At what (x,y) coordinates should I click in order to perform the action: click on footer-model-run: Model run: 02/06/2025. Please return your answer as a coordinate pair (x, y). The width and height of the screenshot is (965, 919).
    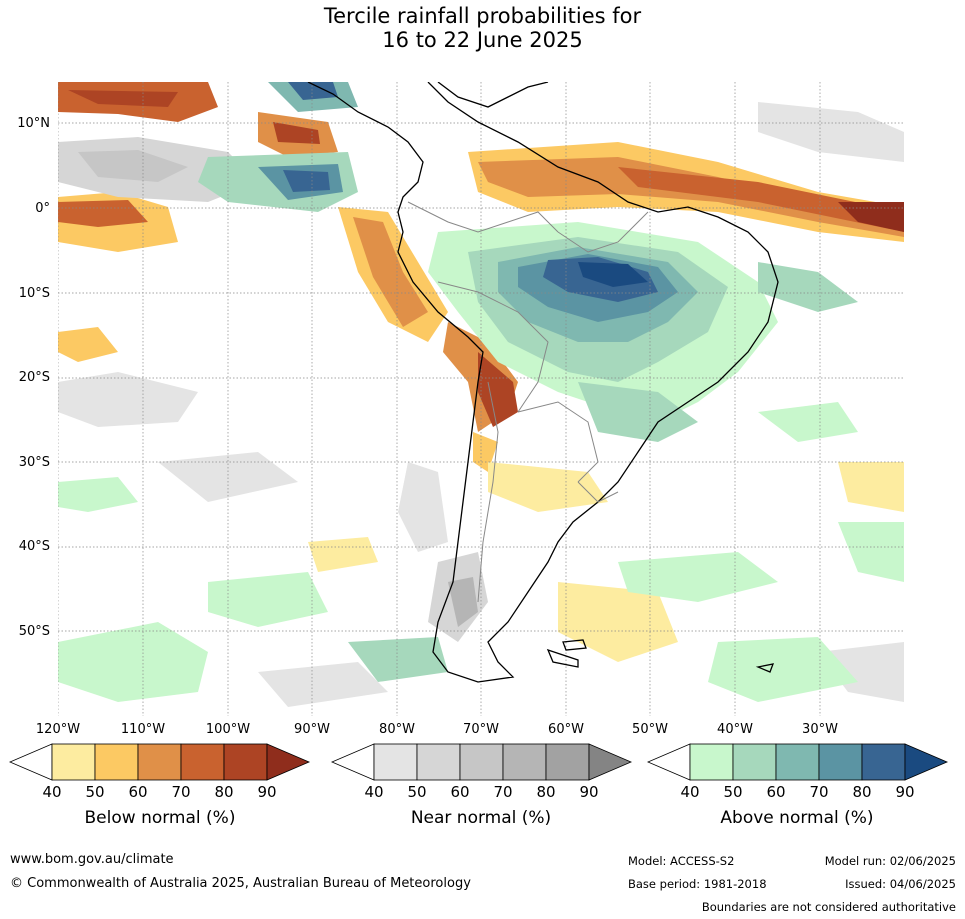
    Looking at the image, I should click on (890, 861).